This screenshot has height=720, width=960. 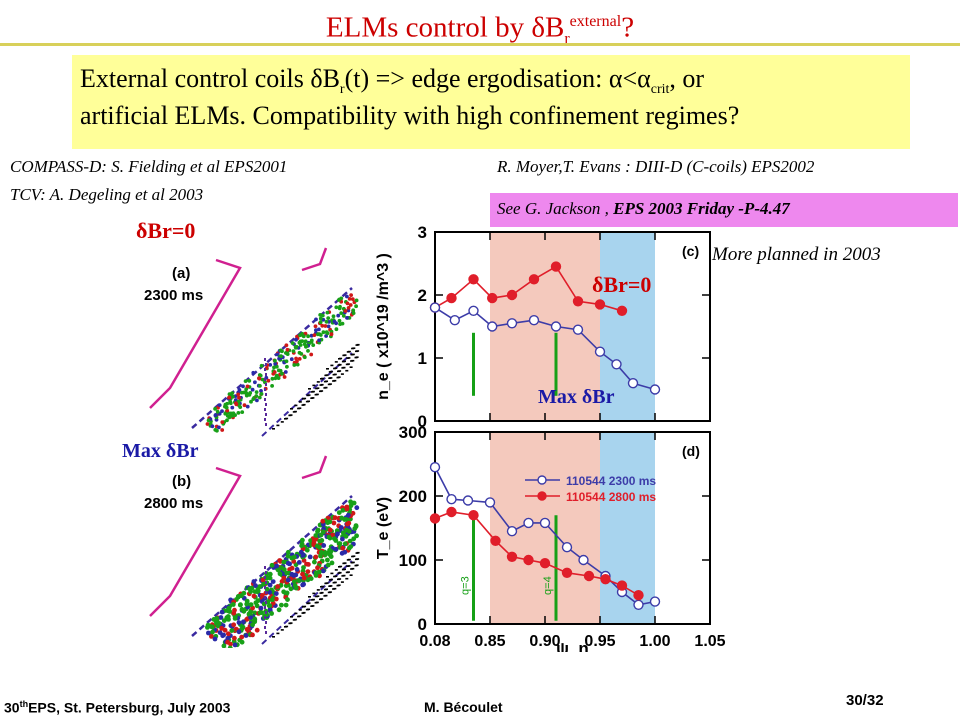 What do you see at coordinates (724, 210) in the screenshot?
I see `jackson-reference-box` at bounding box center [724, 210].